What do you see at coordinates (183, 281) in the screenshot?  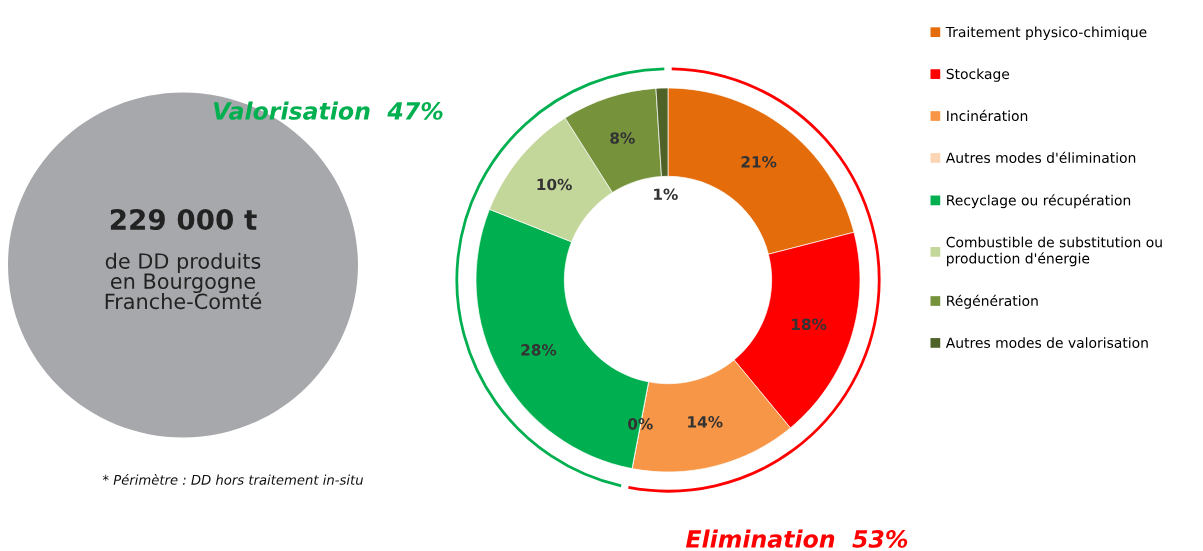 I see `text: de DD produits en Bourgogne Franche-Comté` at bounding box center [183, 281].